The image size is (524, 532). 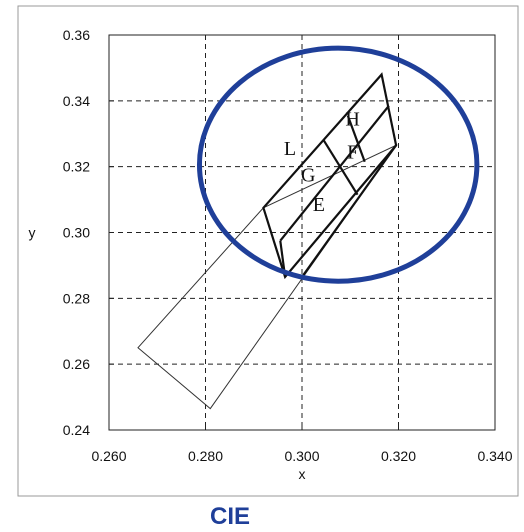 I want to click on caption-cie: CIE, so click(x=229, y=516).